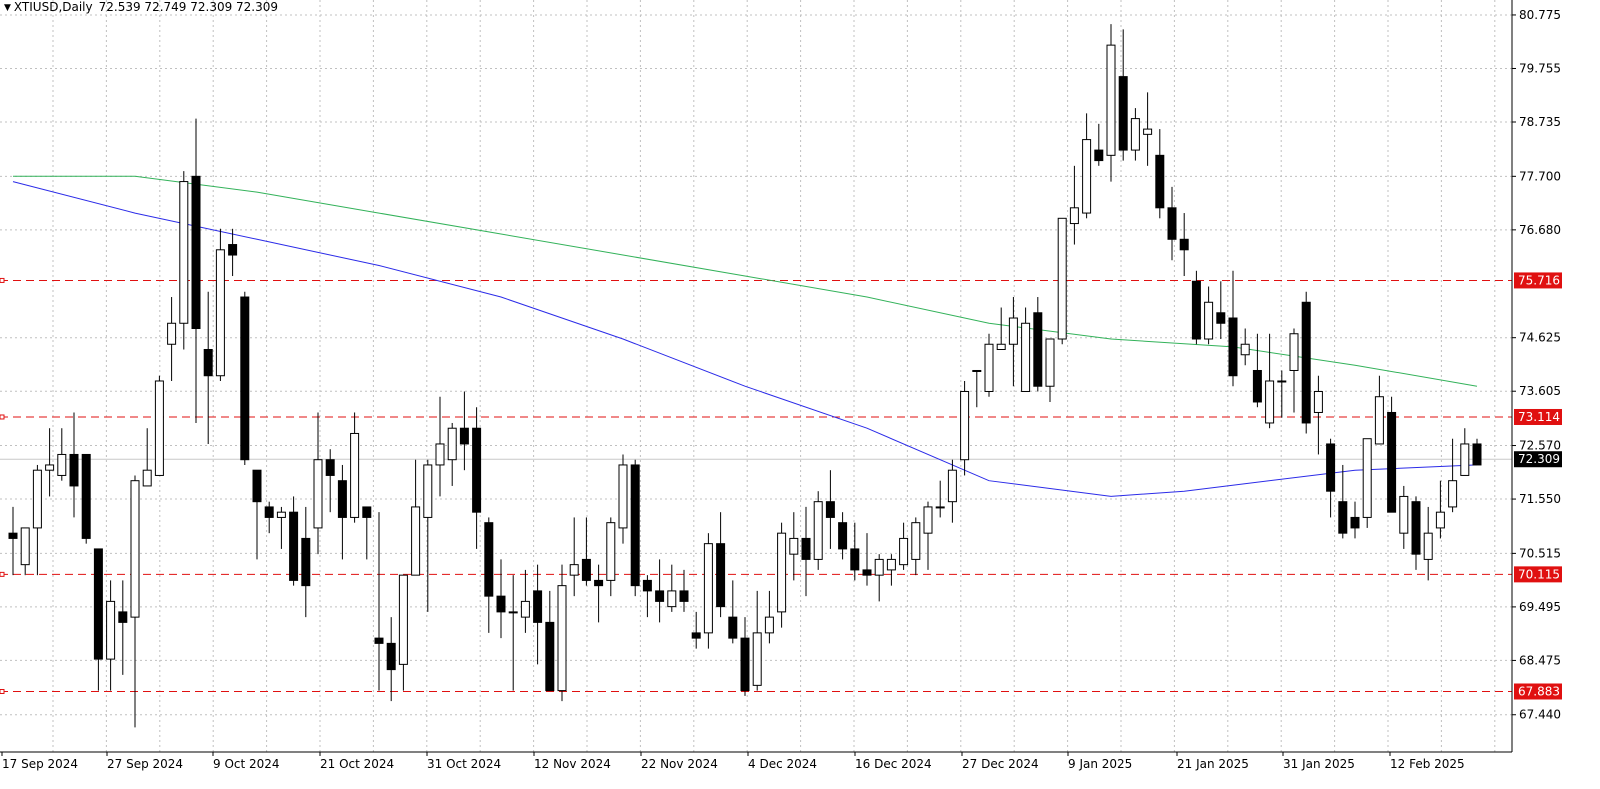  Describe the element at coordinates (1213, 764) in the screenshot. I see `x-tick-label: 21 Jan 2025` at that location.